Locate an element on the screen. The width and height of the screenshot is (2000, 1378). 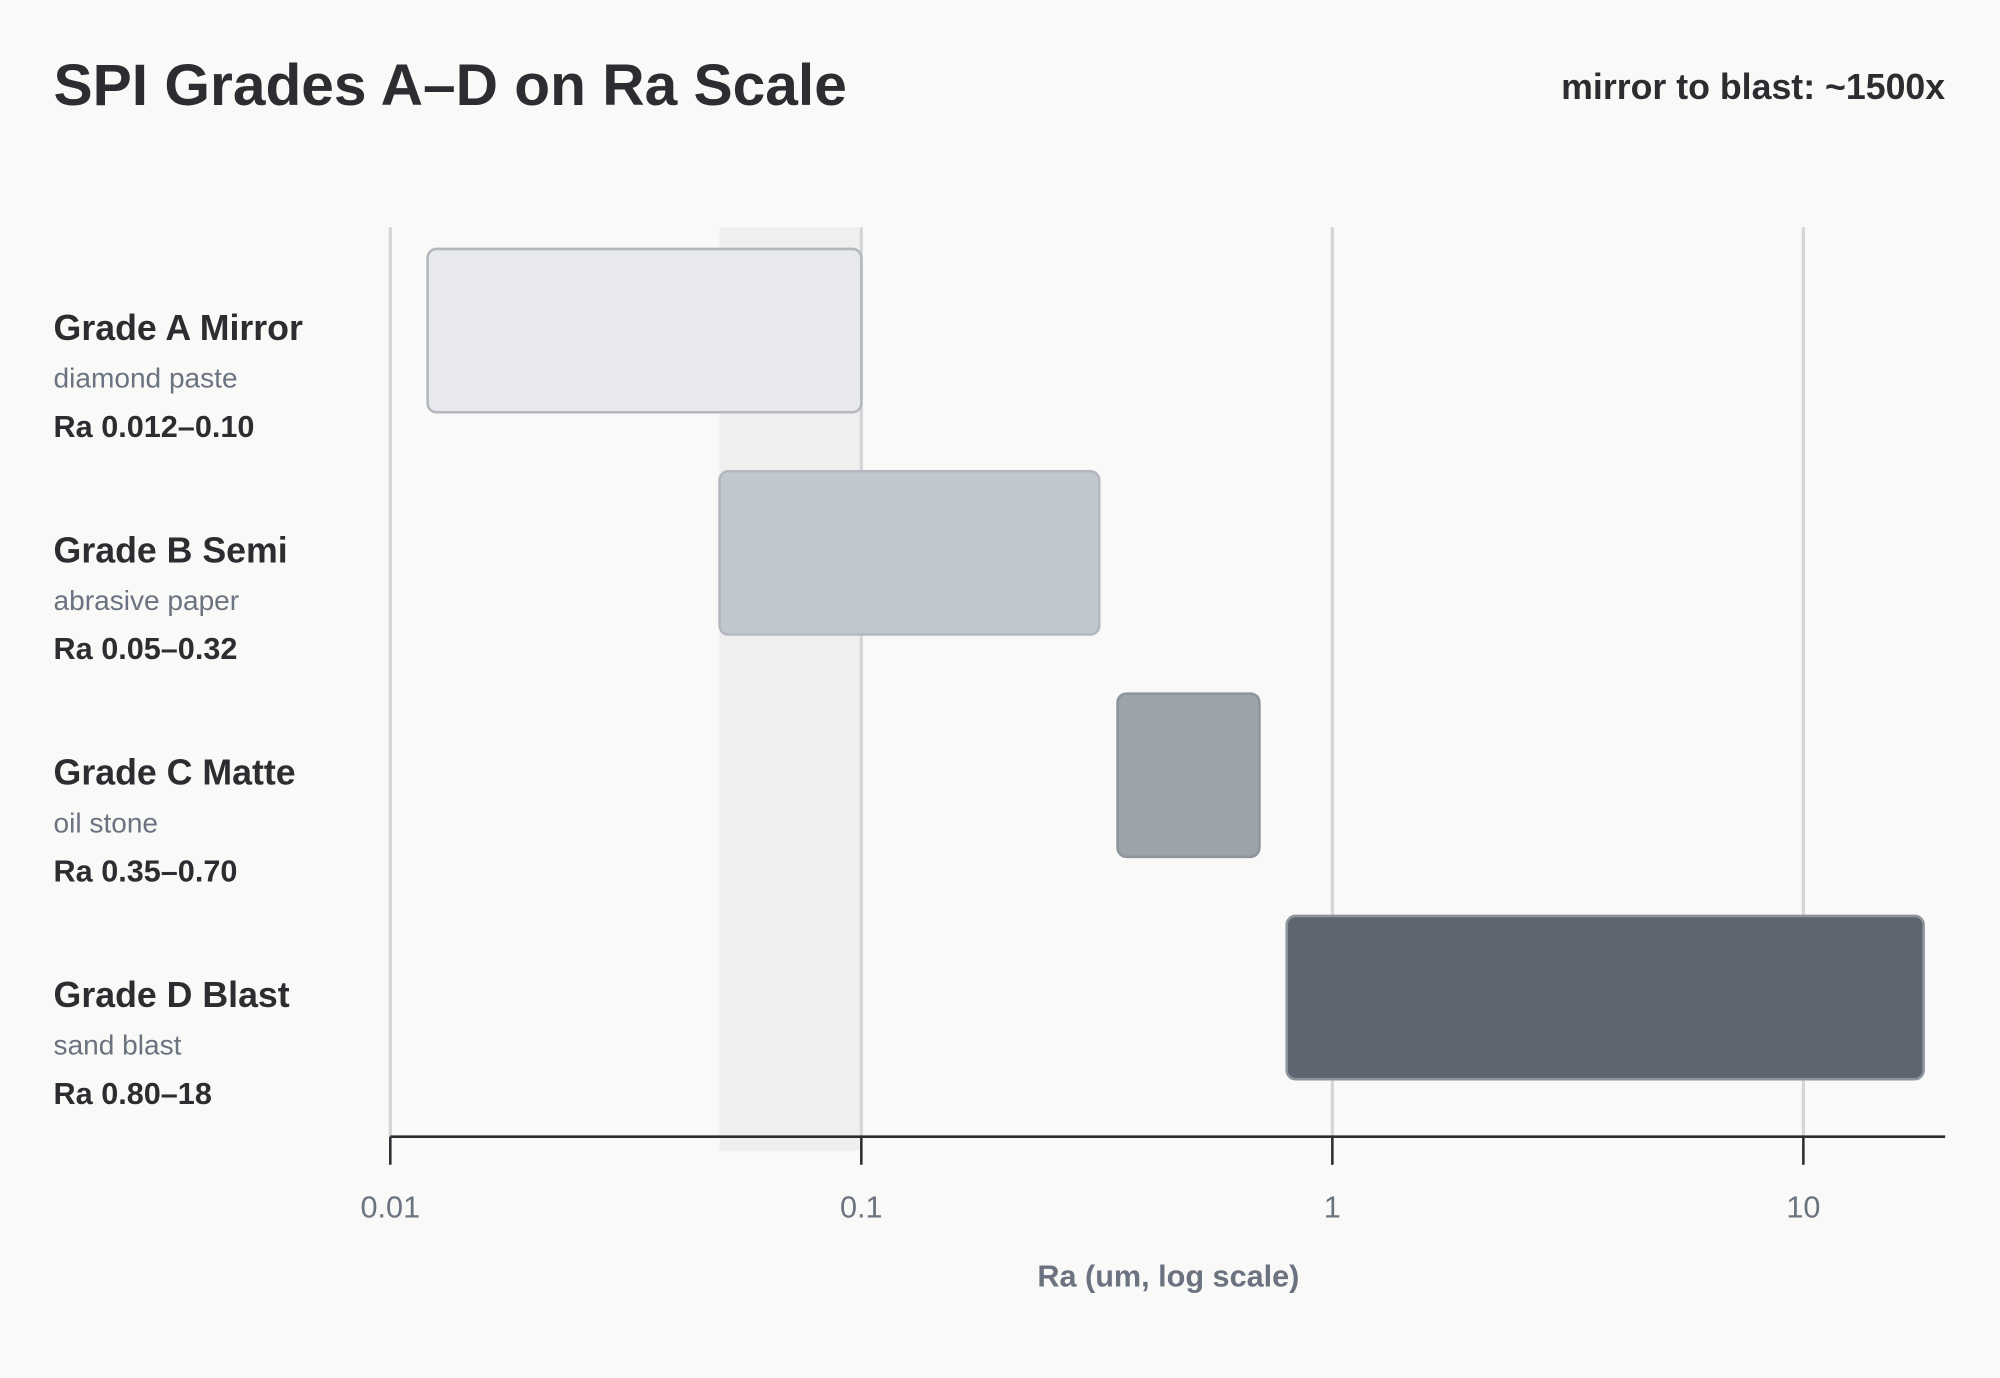
value-label: Ra 0.012–0.10 is located at coordinates (154, 427).